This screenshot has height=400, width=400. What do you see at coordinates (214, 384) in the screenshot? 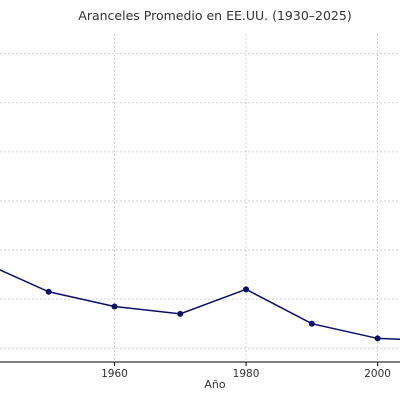
I see `x-axis-label: Año` at bounding box center [214, 384].